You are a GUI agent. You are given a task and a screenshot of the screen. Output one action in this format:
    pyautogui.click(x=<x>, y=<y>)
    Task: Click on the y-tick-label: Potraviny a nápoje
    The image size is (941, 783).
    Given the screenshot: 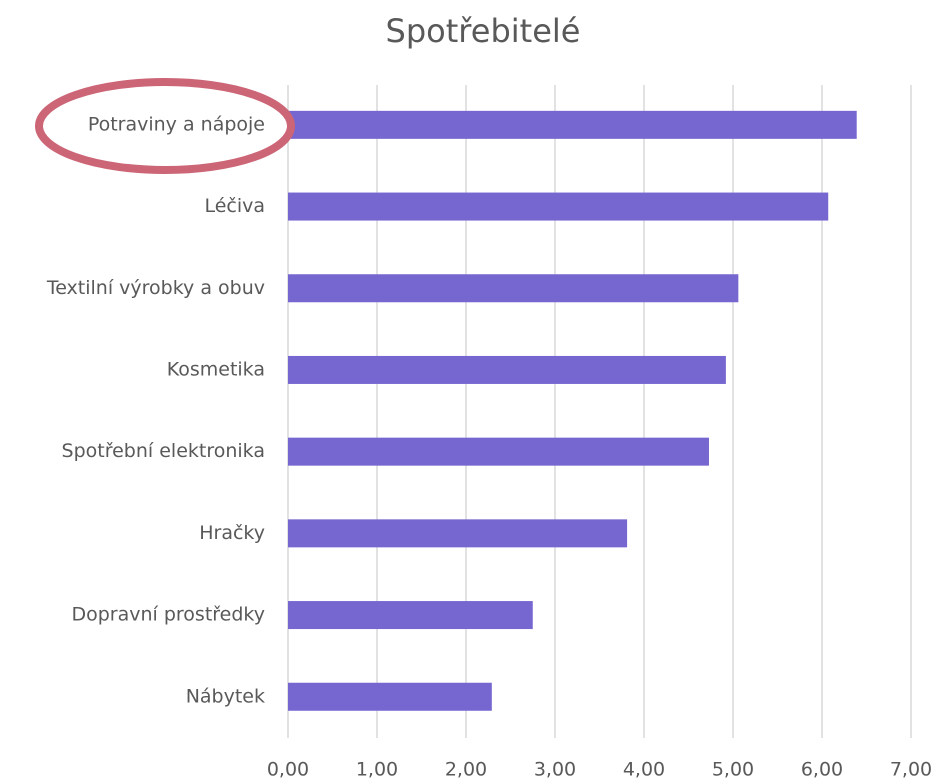 What is the action you would take?
    pyautogui.click(x=176, y=124)
    